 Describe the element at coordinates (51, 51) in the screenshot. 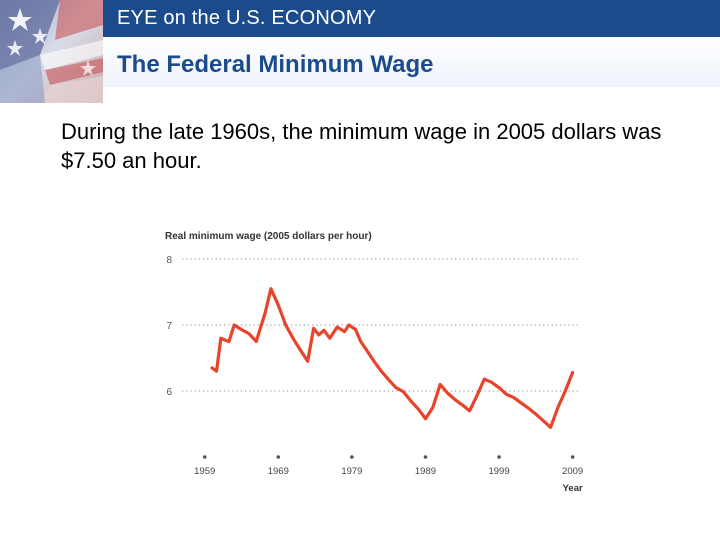

I see `flag-heart-logo` at that location.